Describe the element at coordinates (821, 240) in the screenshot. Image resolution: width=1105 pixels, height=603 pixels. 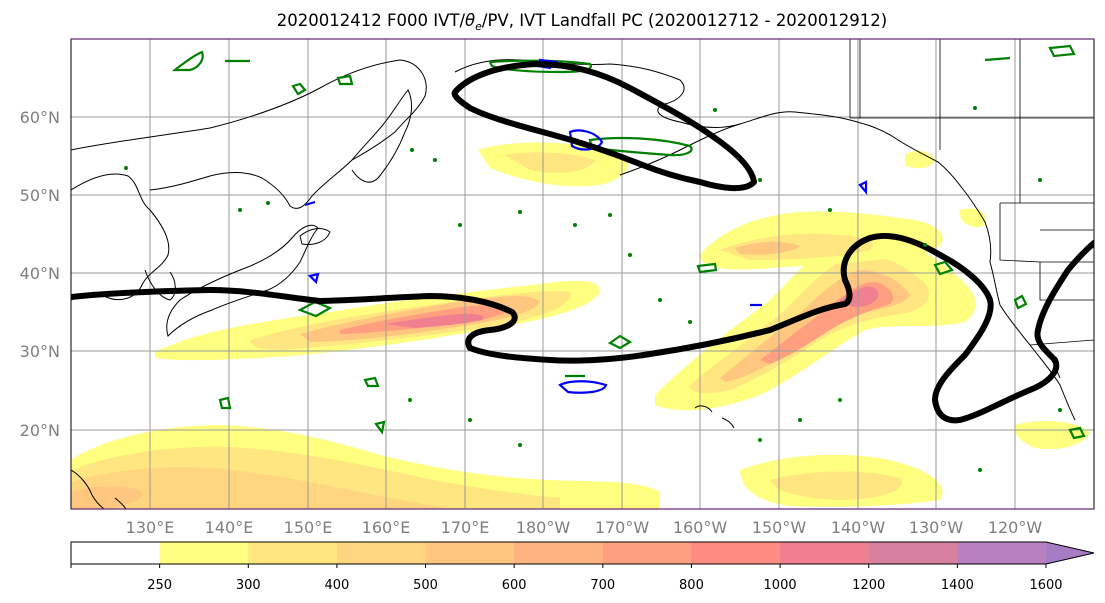
I see `ivt-band-northwest-pacific` at that location.